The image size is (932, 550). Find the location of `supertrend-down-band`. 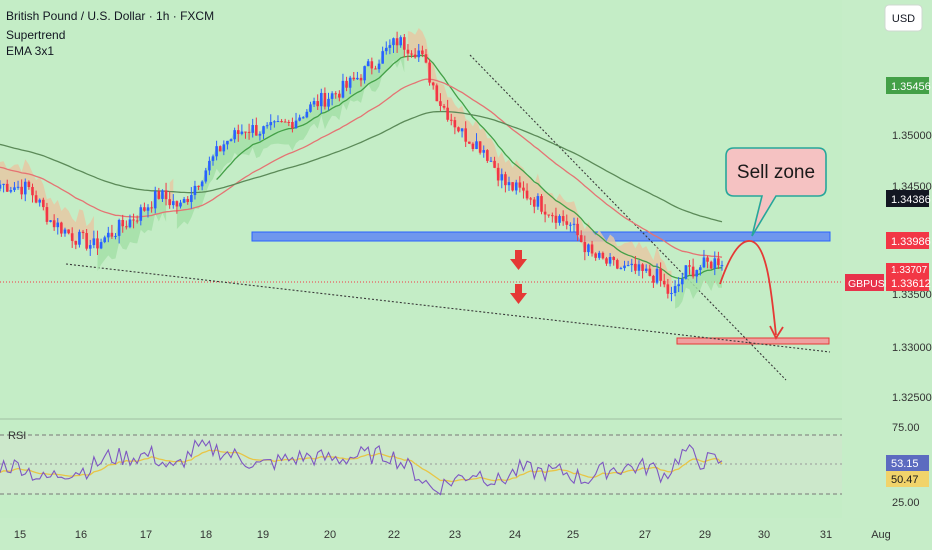

supertrend-down-band is located at coordinates (539, 161).